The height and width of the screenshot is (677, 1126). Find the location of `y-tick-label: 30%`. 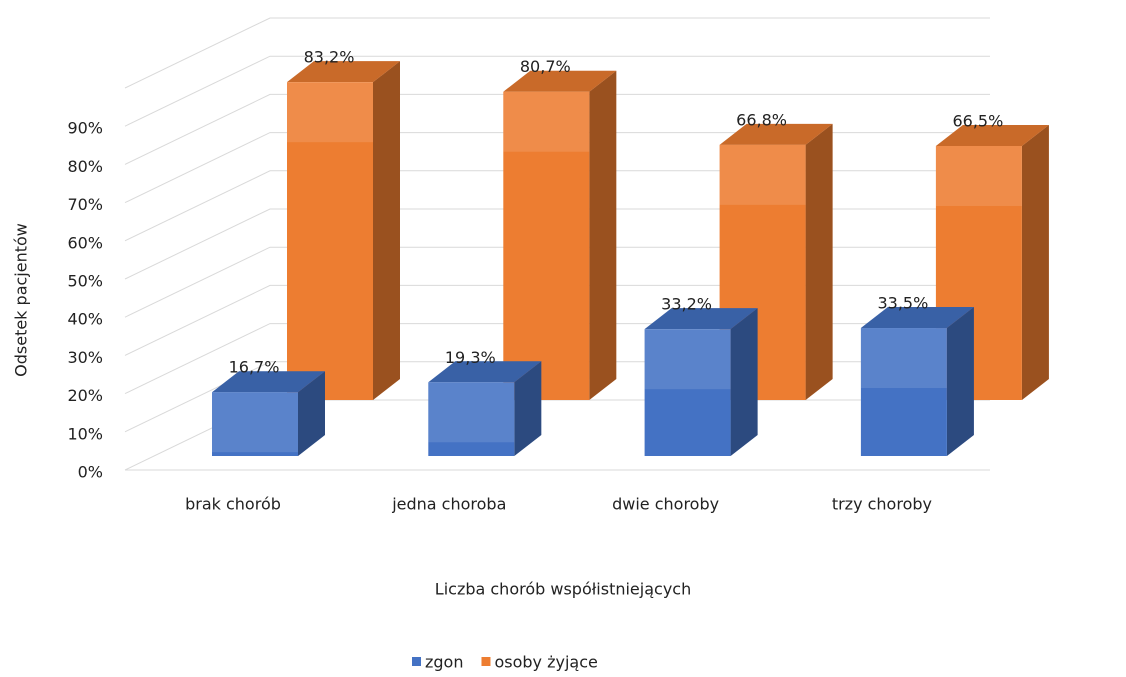

y-tick-label: 30% is located at coordinates (85, 357).